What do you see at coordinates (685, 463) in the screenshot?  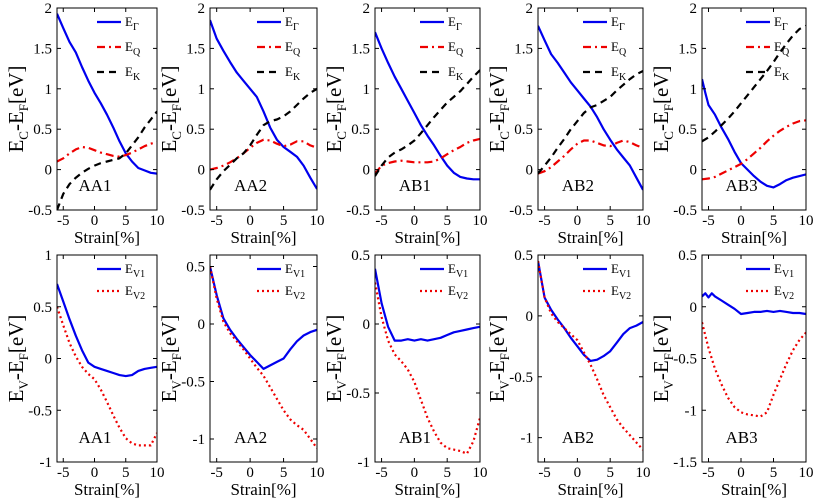 I see `y-tick-label: -1.5` at bounding box center [685, 463].